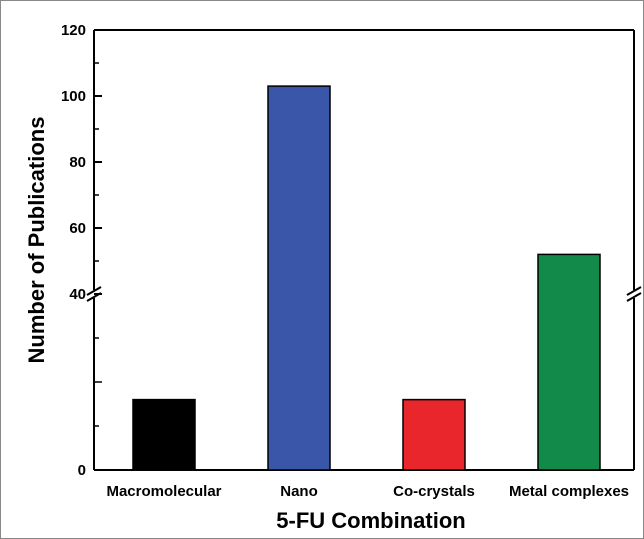 Image resolution: width=644 pixels, height=539 pixels. I want to click on bar-co-crystals, so click(434, 434).